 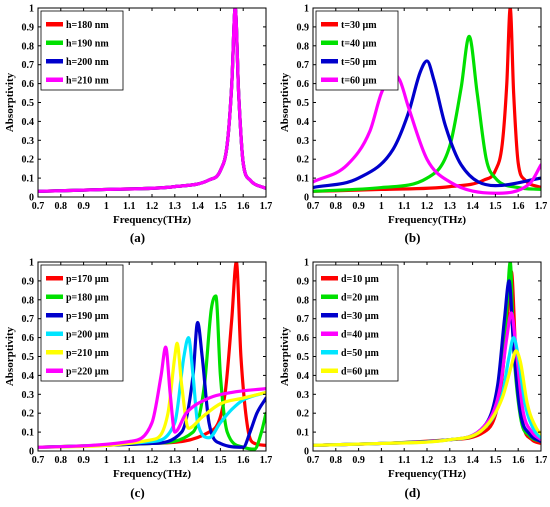 I want to click on legend-label: d=30 µm, so click(x=360, y=316).